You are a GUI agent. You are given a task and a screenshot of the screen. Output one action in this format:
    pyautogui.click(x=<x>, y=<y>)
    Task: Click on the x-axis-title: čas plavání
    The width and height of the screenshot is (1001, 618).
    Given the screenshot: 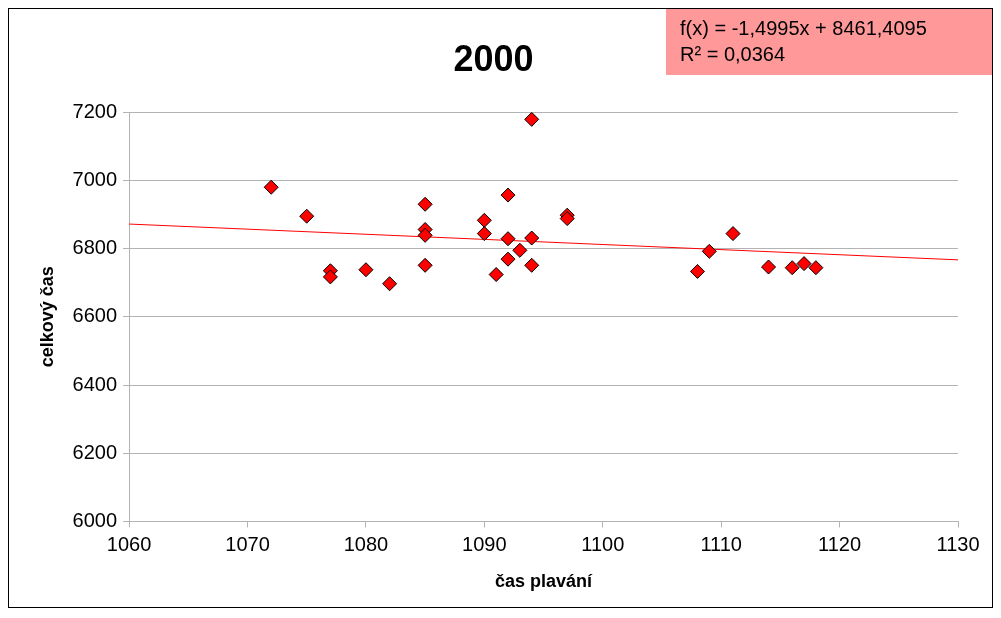 What is the action you would take?
    pyautogui.click(x=544, y=581)
    